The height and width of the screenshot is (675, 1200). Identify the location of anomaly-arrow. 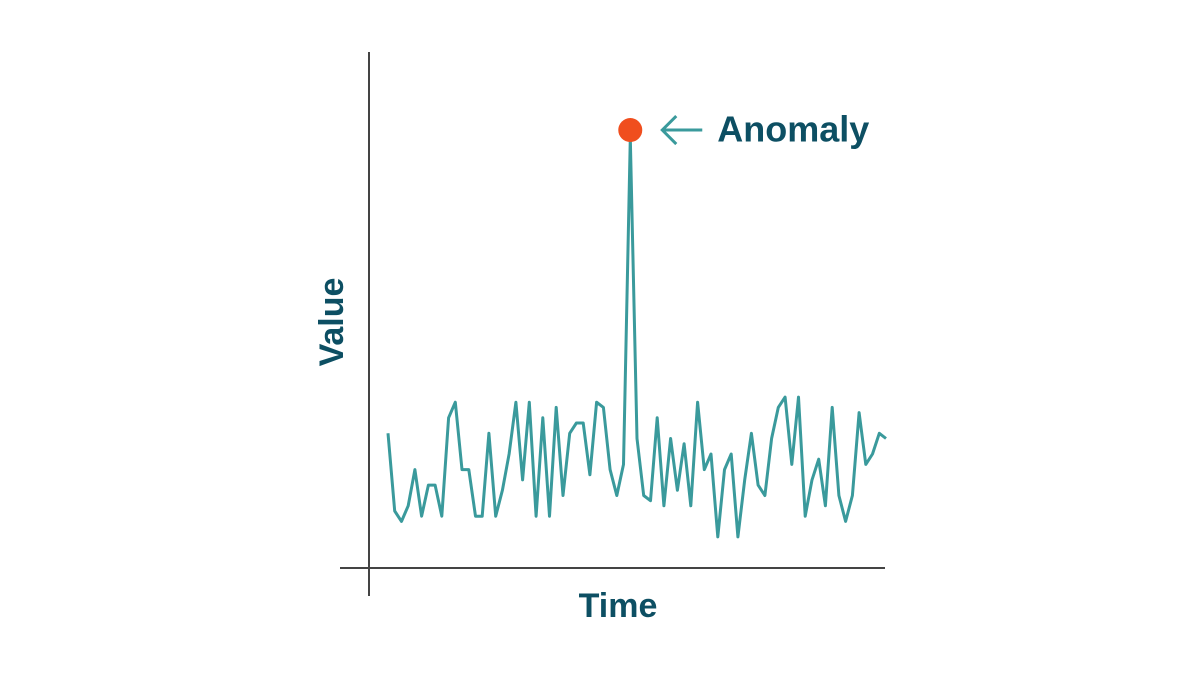
(681, 130).